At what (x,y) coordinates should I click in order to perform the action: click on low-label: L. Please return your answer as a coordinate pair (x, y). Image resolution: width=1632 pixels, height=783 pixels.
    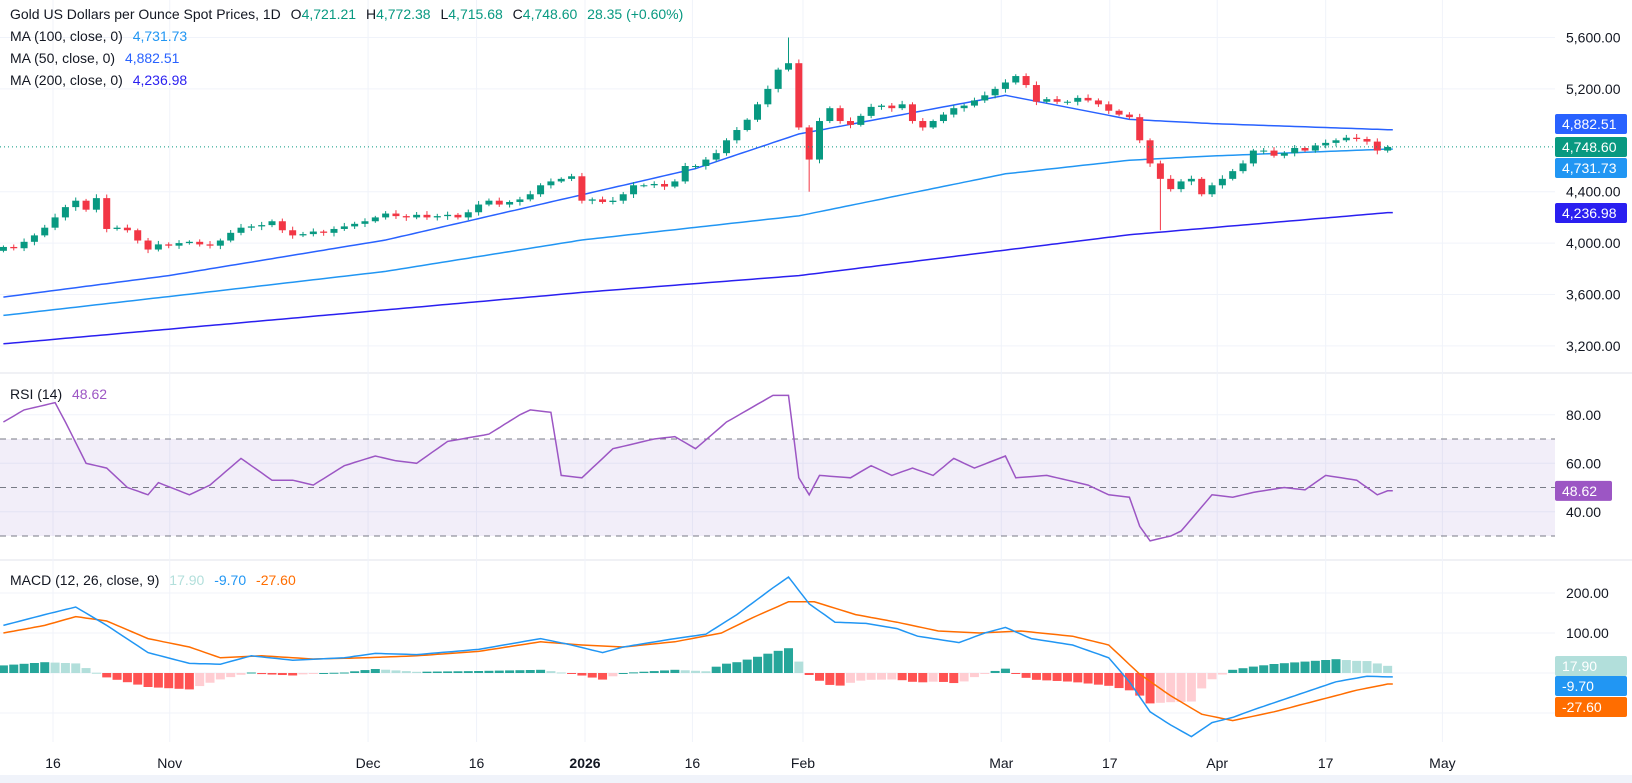
    Looking at the image, I should click on (444, 14).